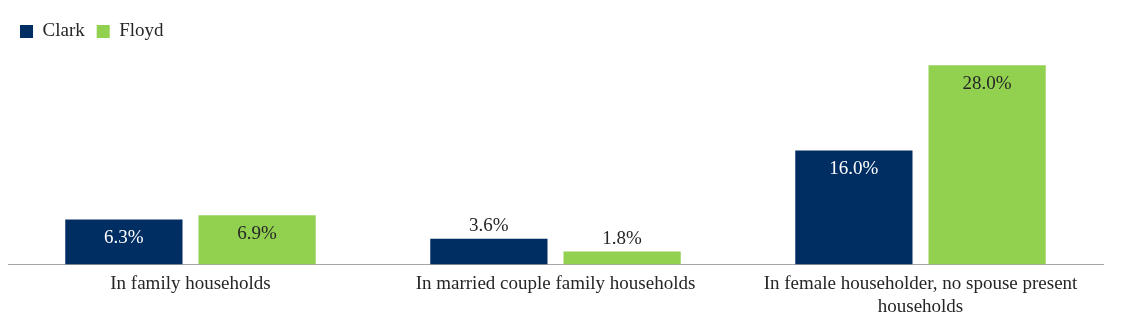 This screenshot has height=330, width=1125. Describe the element at coordinates (622, 238) in the screenshot. I see `data-label: 1.8%` at that location.